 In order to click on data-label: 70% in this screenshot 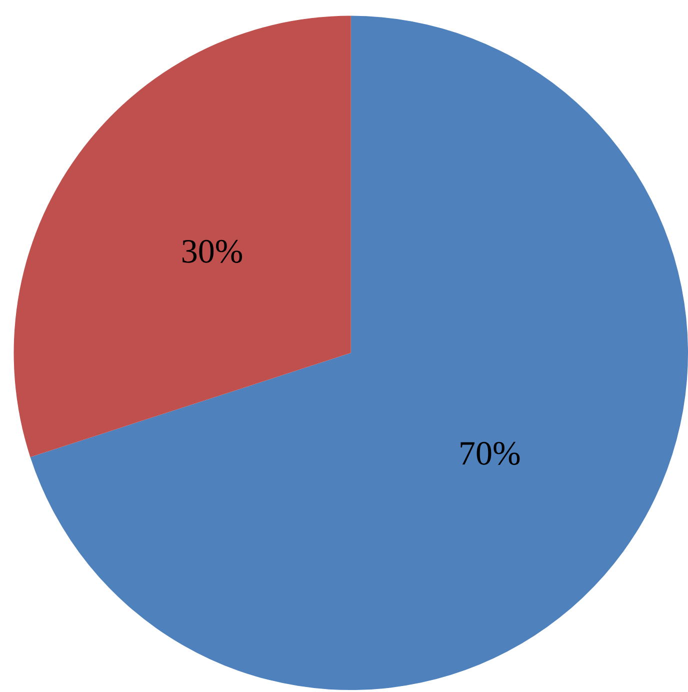, I will do `click(489, 453)`.